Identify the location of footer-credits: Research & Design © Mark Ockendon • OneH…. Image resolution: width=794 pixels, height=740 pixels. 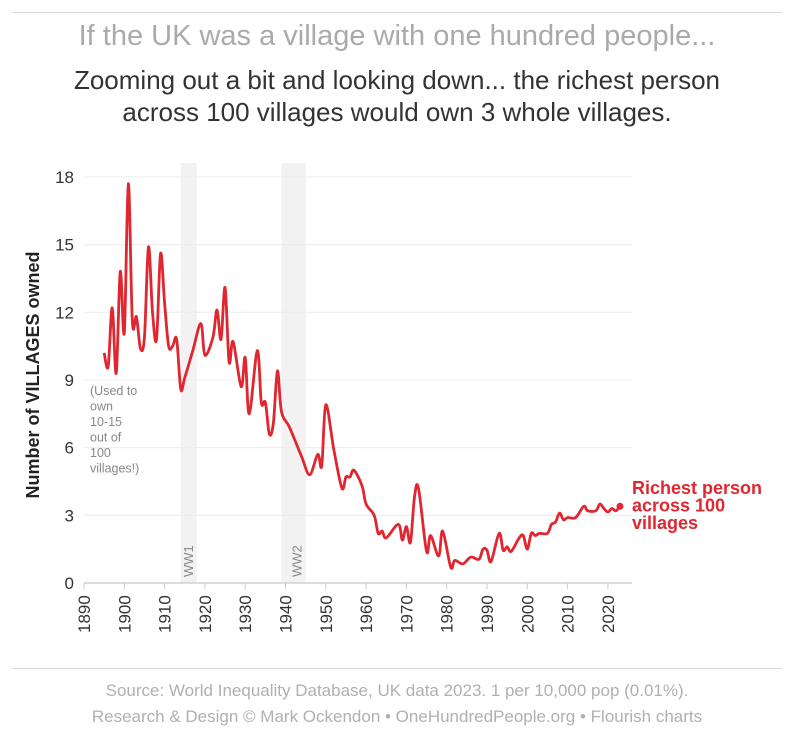
(397, 716).